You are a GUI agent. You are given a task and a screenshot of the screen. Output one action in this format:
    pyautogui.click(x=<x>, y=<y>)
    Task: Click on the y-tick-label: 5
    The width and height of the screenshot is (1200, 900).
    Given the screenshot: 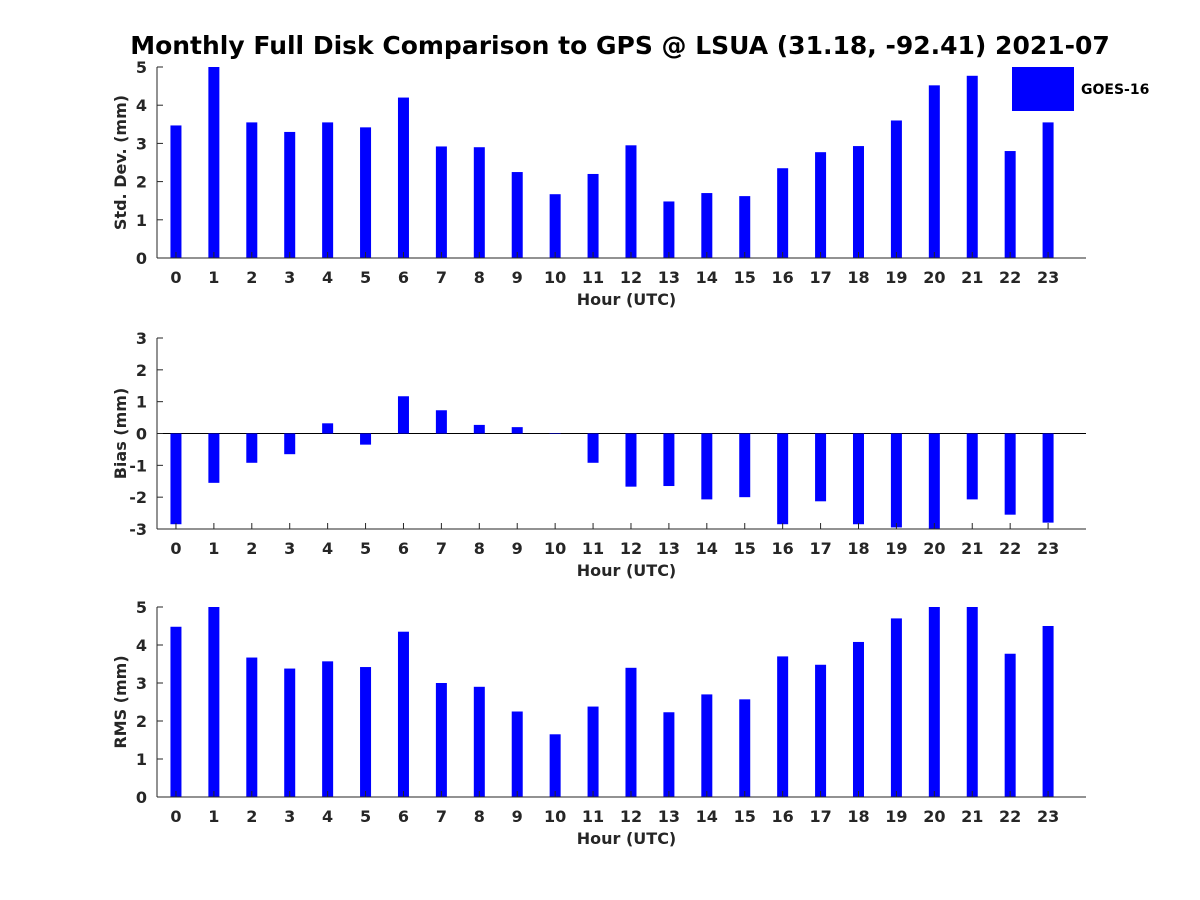 What is the action you would take?
    pyautogui.click(x=141, y=607)
    